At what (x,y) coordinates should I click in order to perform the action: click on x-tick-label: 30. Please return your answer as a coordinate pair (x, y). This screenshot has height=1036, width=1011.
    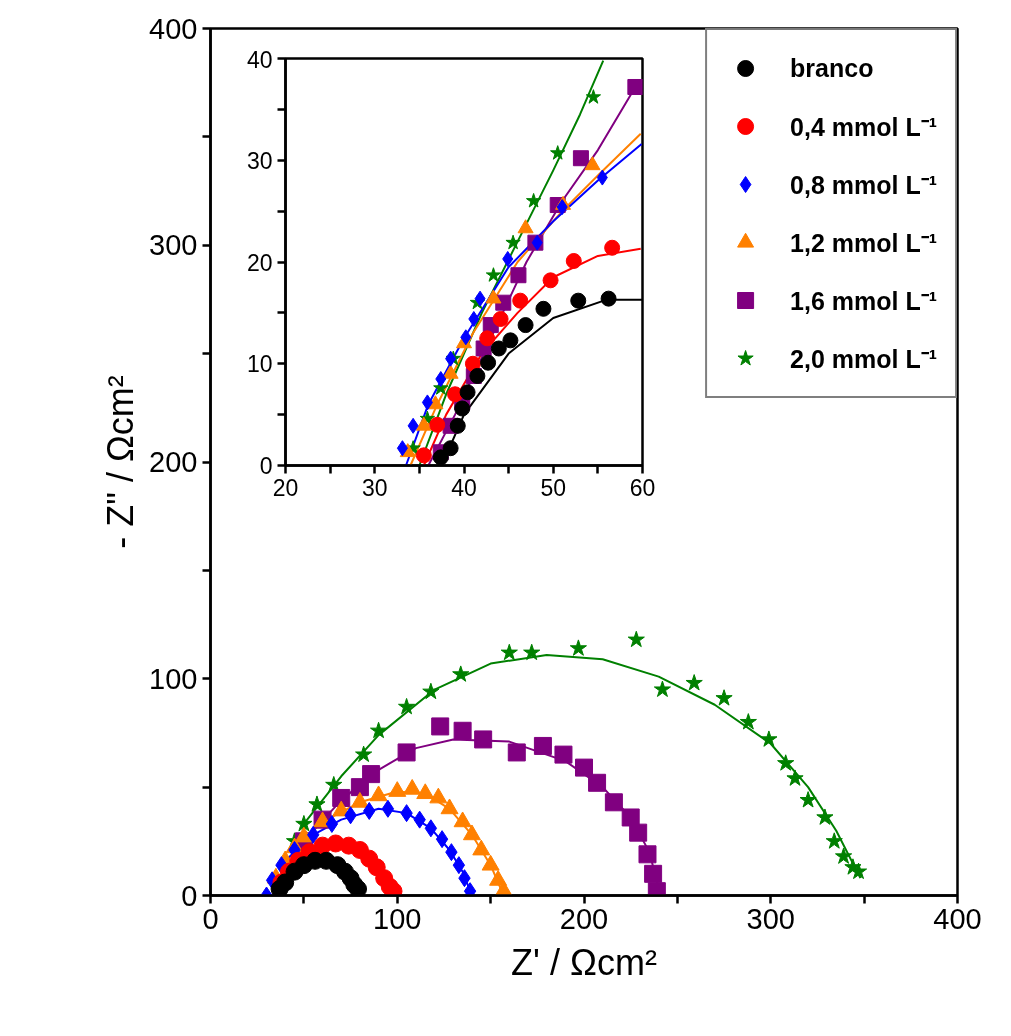
    Looking at the image, I should click on (374, 487).